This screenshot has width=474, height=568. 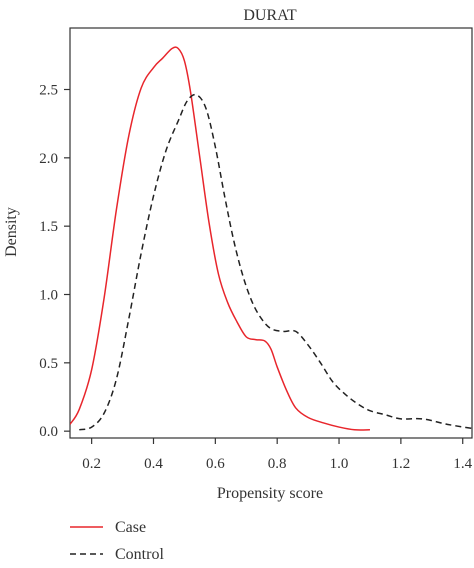 I want to click on x-tick-label: 1.4, so click(x=462, y=464).